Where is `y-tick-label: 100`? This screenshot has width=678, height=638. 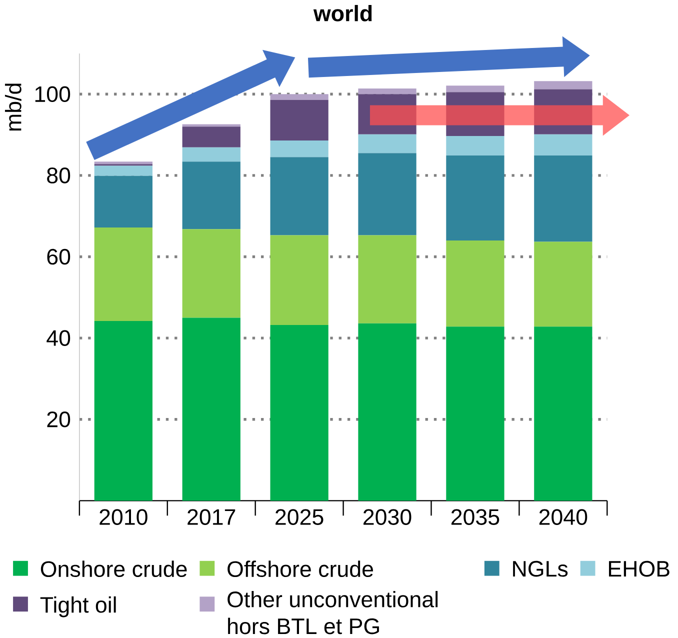
y-tick-label: 100 is located at coordinates (52, 94).